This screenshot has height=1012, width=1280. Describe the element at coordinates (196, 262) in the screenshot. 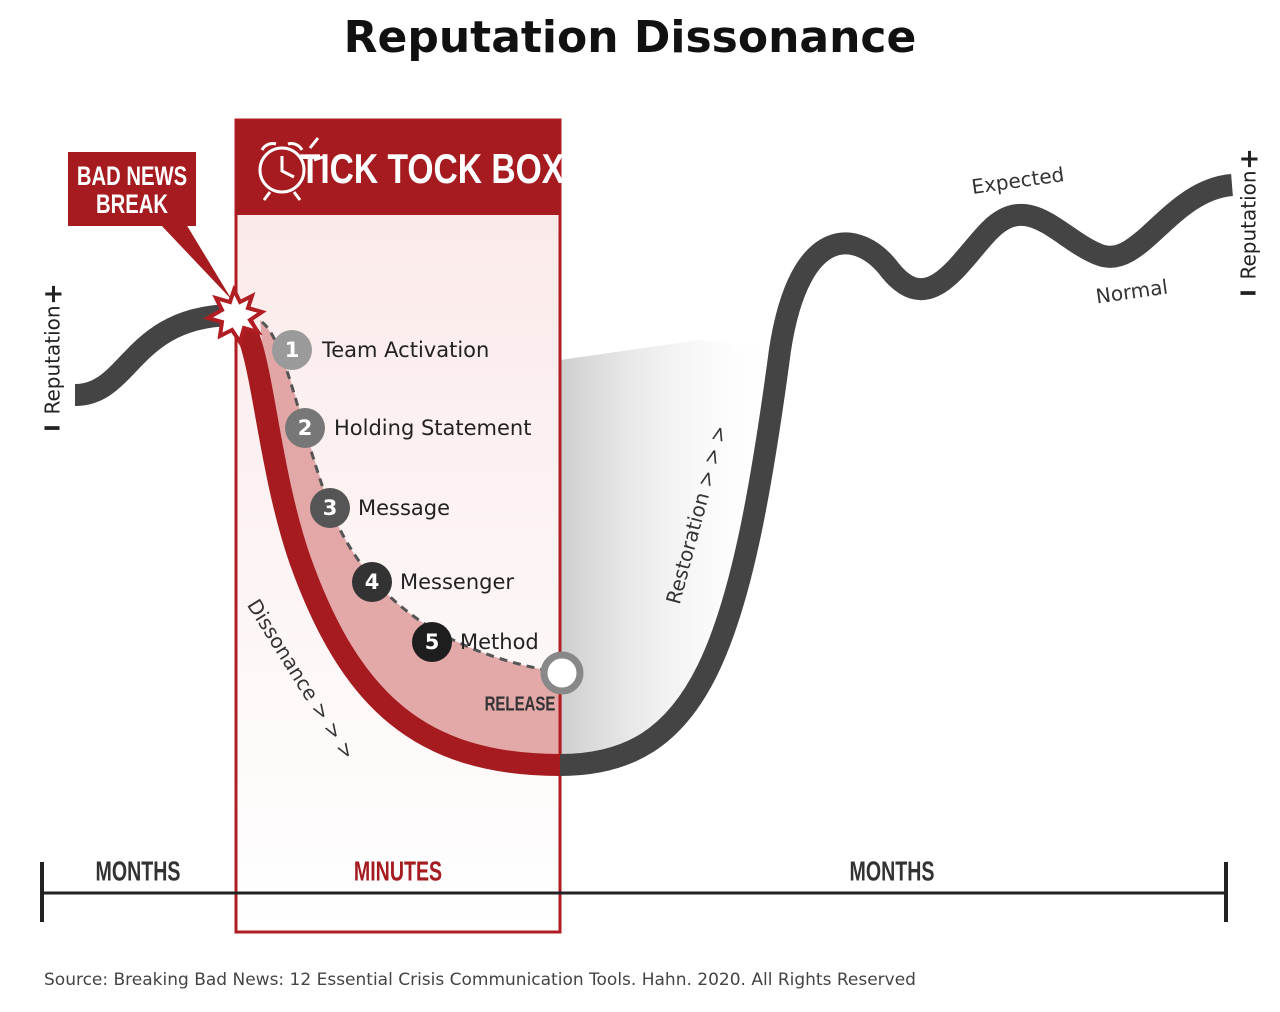

I see `callout-pointer` at that location.